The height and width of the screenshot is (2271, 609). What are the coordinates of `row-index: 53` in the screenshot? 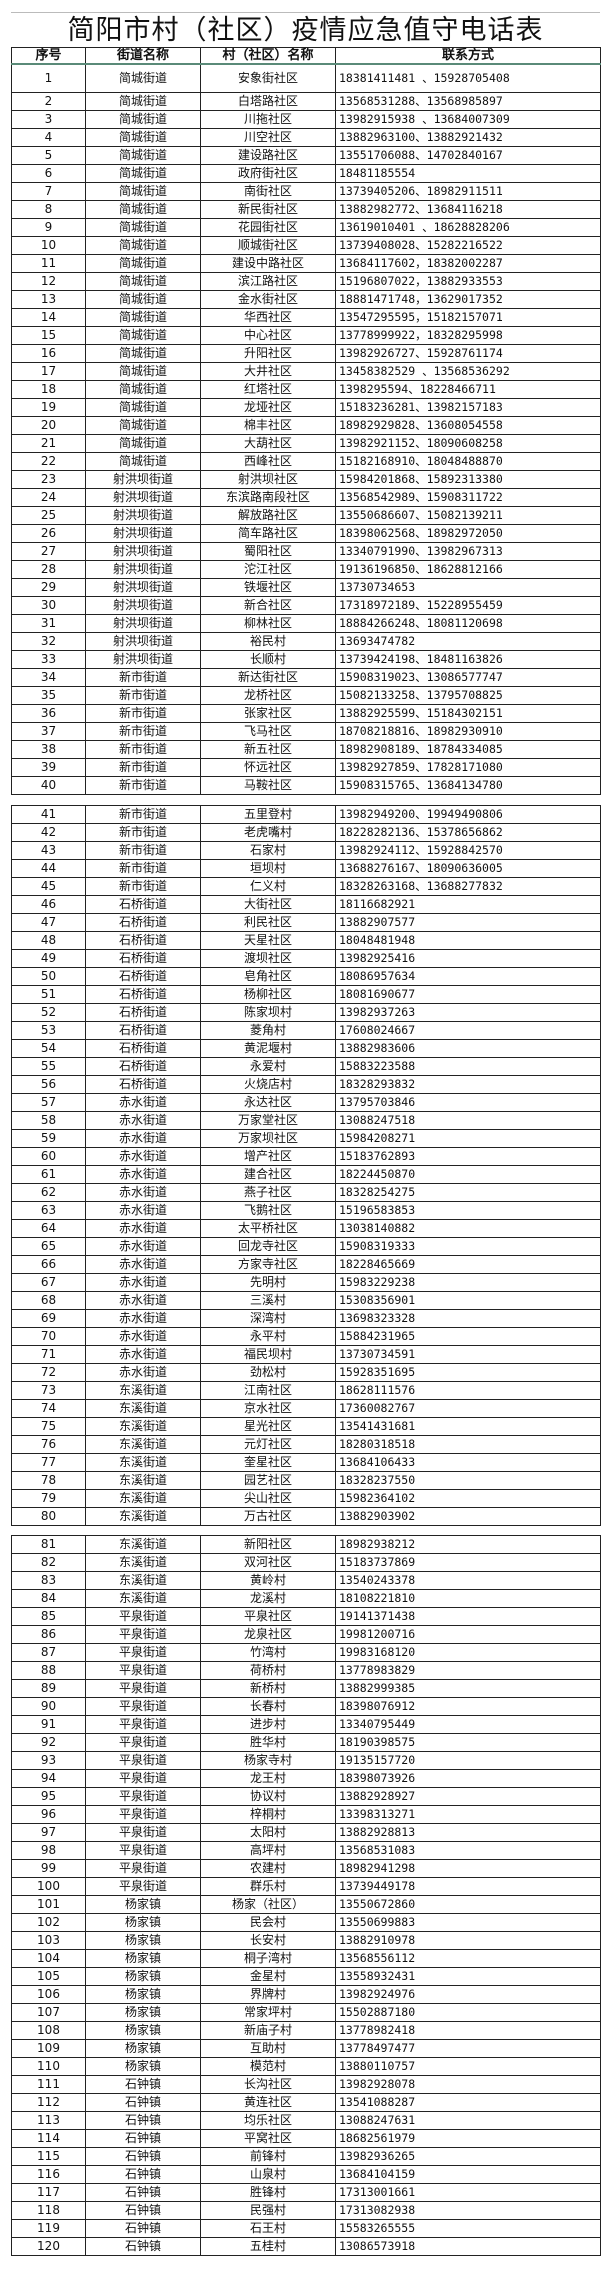 It's located at (48, 1030).